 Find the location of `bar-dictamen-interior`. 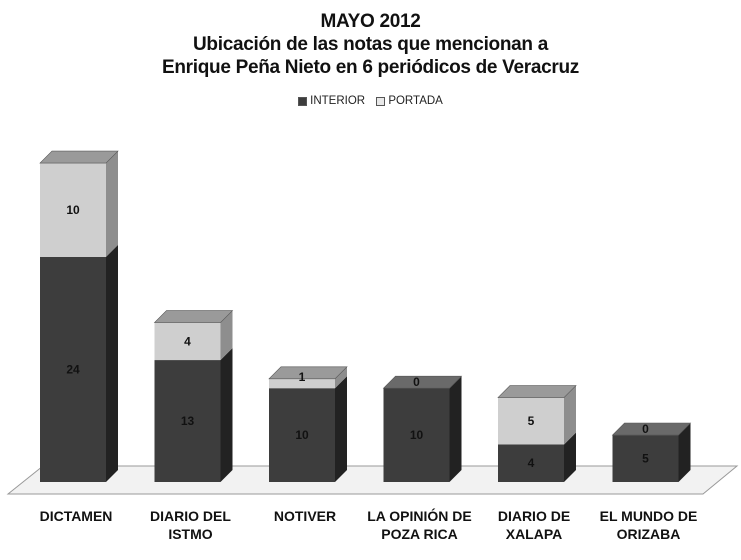

bar-dictamen-interior is located at coordinates (73, 369).